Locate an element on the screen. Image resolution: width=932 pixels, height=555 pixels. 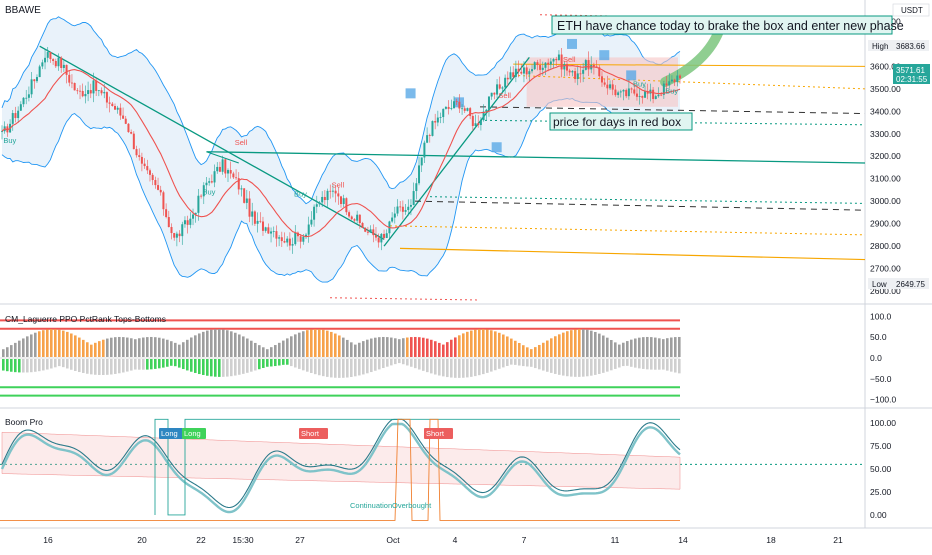
boom-label-long: Long is located at coordinates (192, 433).